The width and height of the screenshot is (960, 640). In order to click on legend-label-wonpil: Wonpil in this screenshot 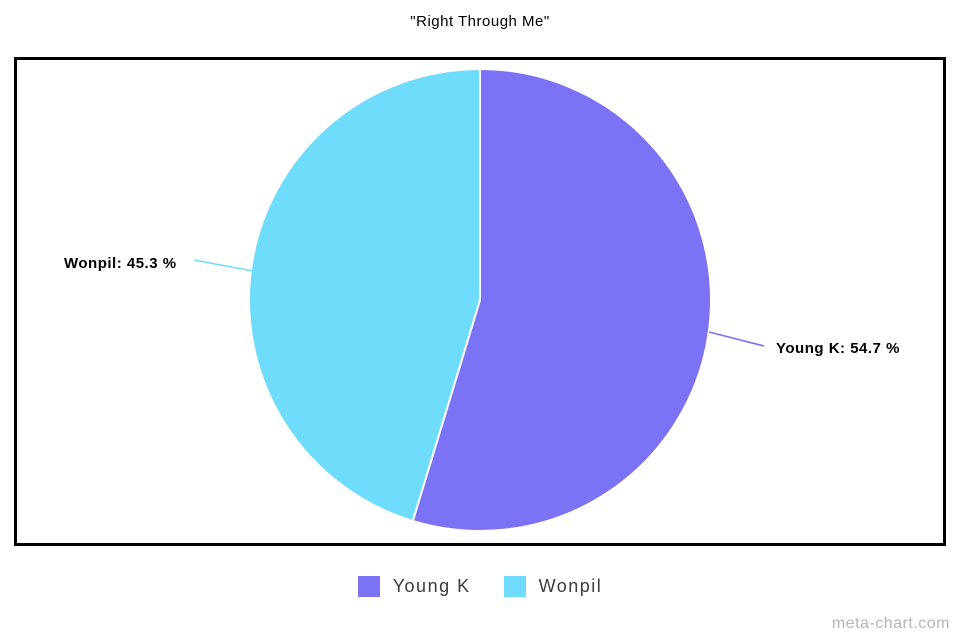, I will do `click(570, 586)`.